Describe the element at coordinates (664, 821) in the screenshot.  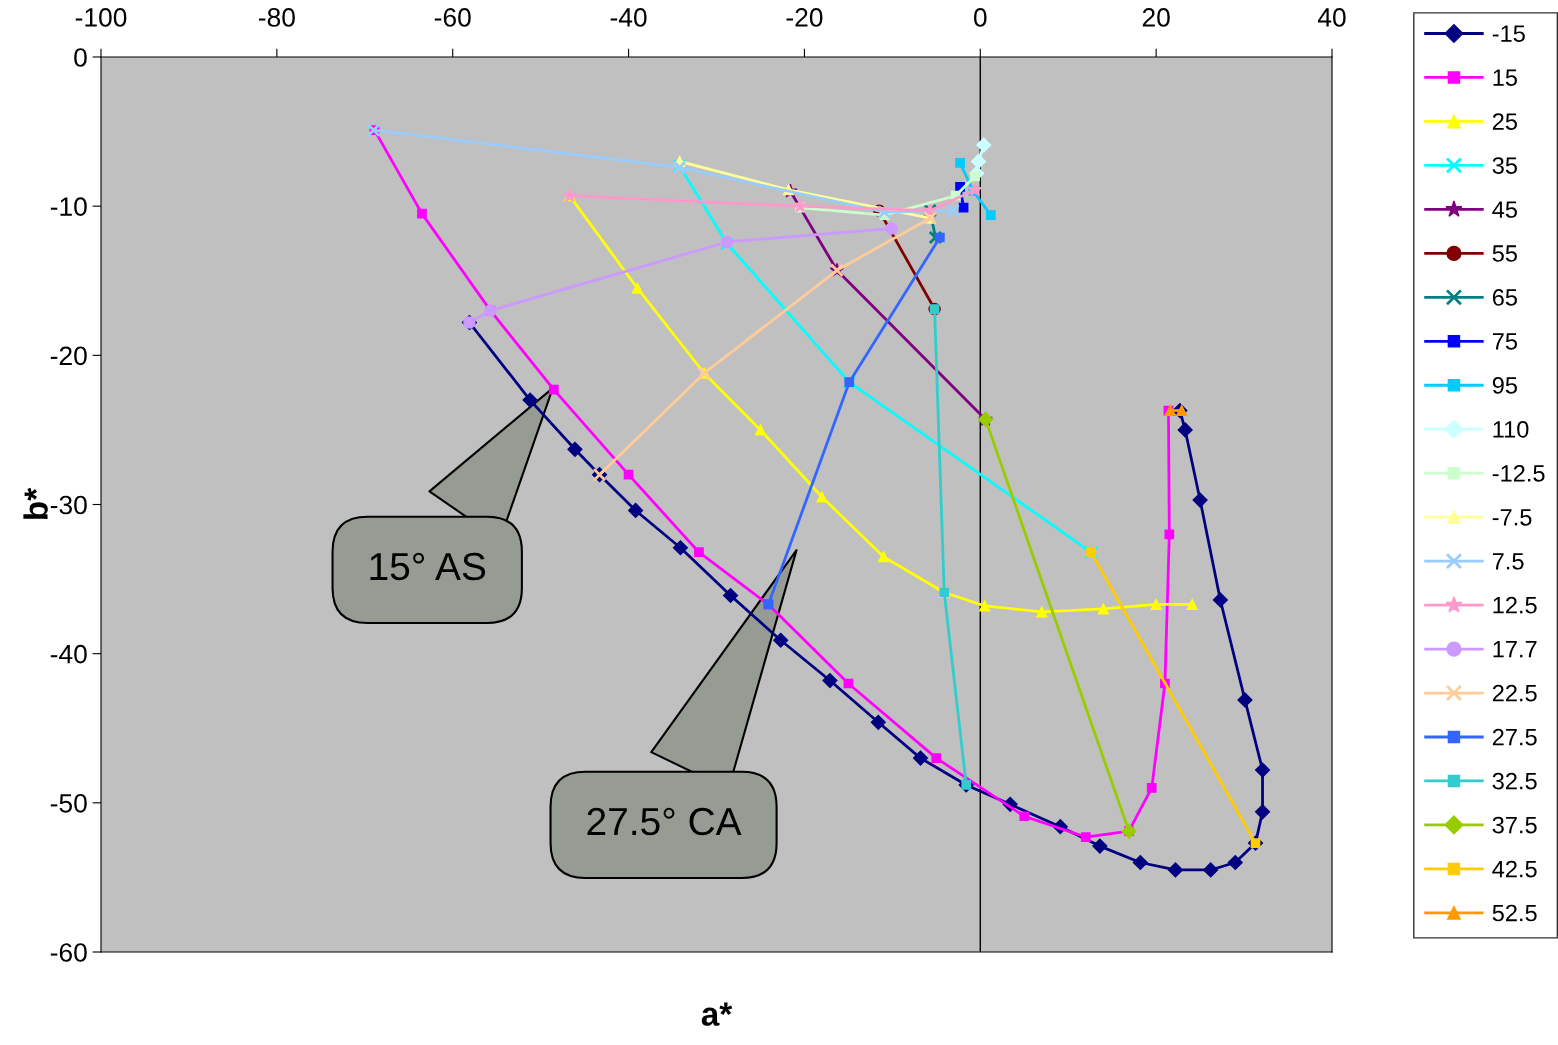
I see `annotation: 27.5° CA` at that location.